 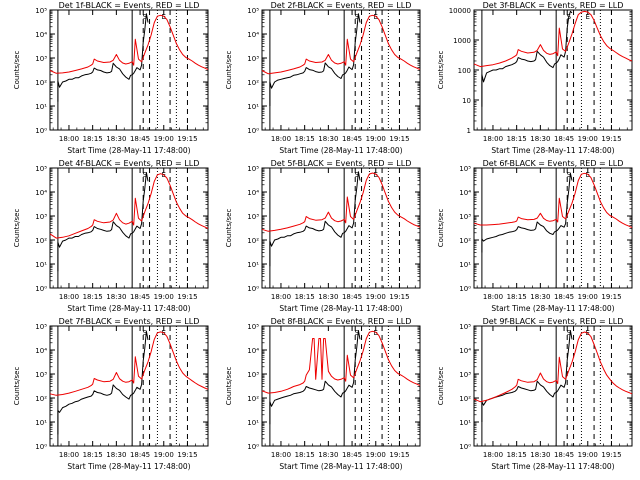 I want to click on y-tick-label: 10³, so click(x=41, y=217).